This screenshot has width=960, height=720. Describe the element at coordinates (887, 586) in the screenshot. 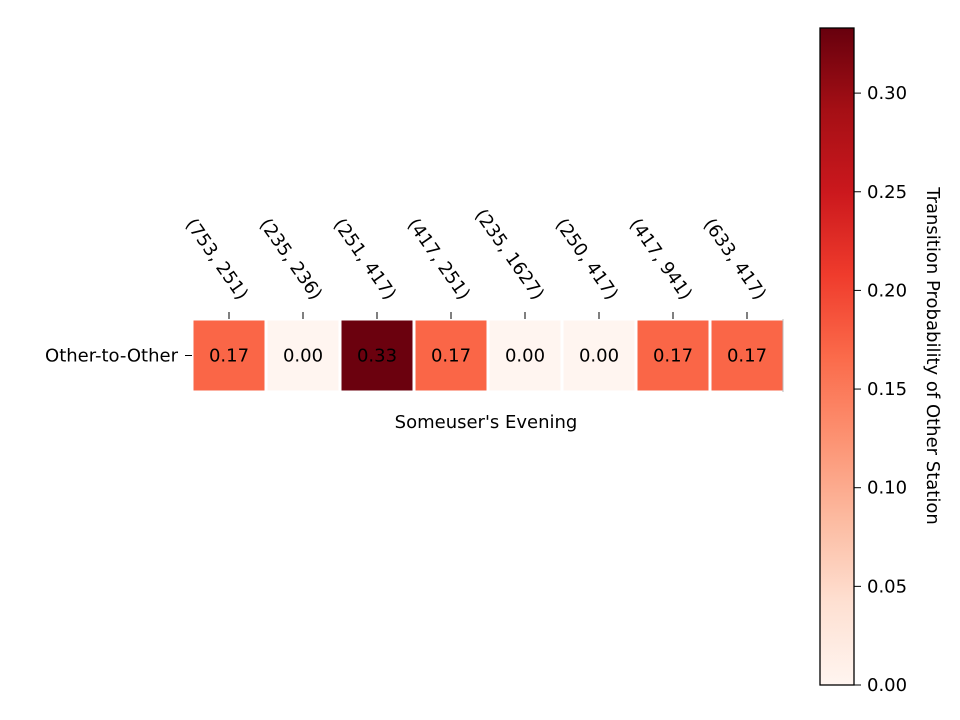

I see `colorbar-tick-label: 0.05` at that location.